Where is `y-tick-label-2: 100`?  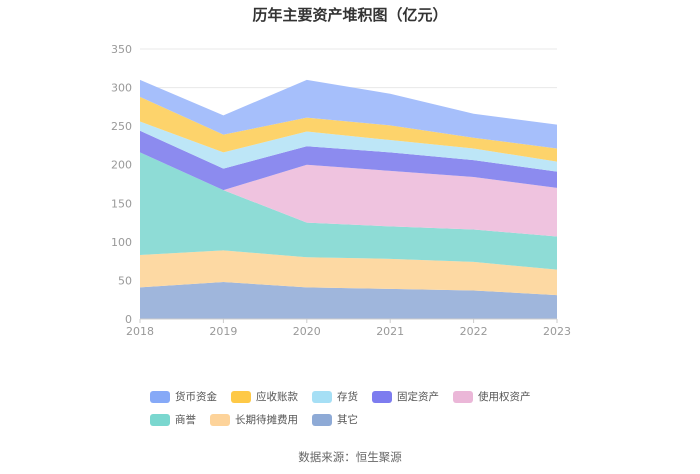 y-tick-label-2: 100 is located at coordinates (121, 242).